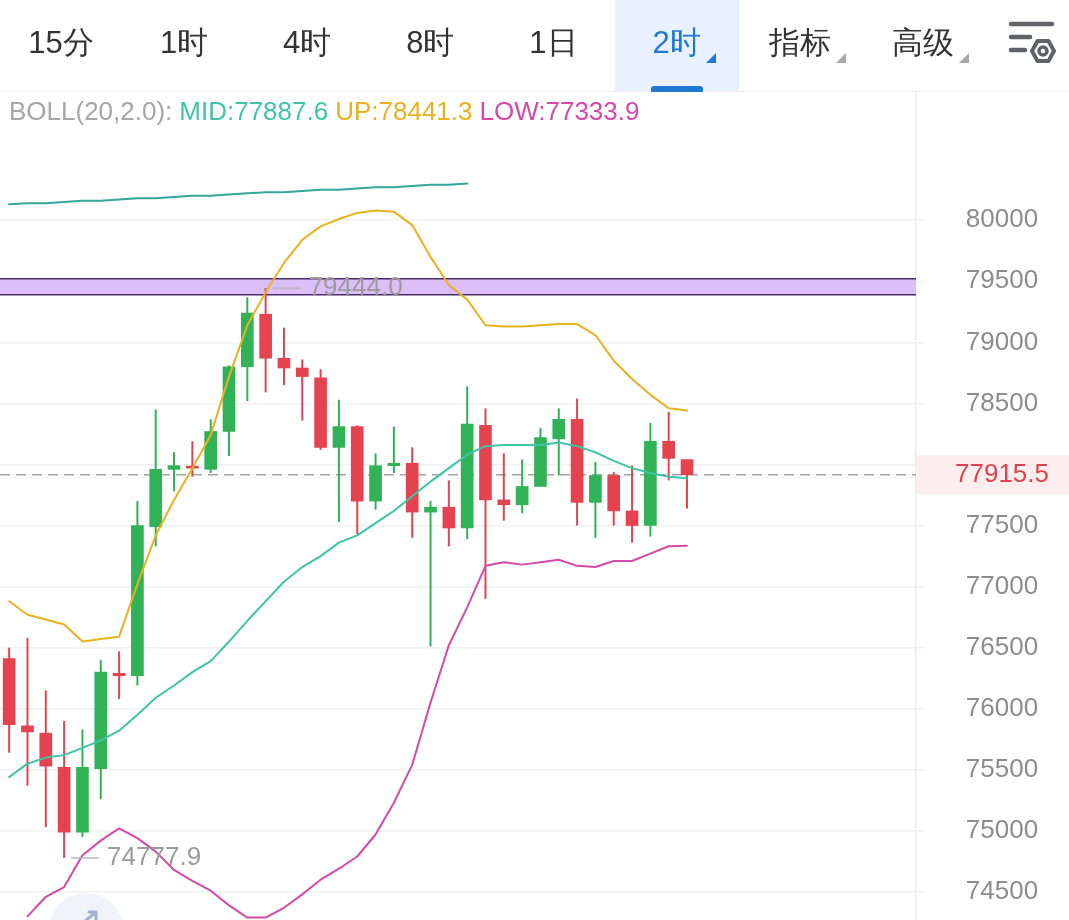 The width and height of the screenshot is (1069, 920). Describe the element at coordinates (1002, 829) in the screenshot. I see `y-tick-label: 75000` at that location.